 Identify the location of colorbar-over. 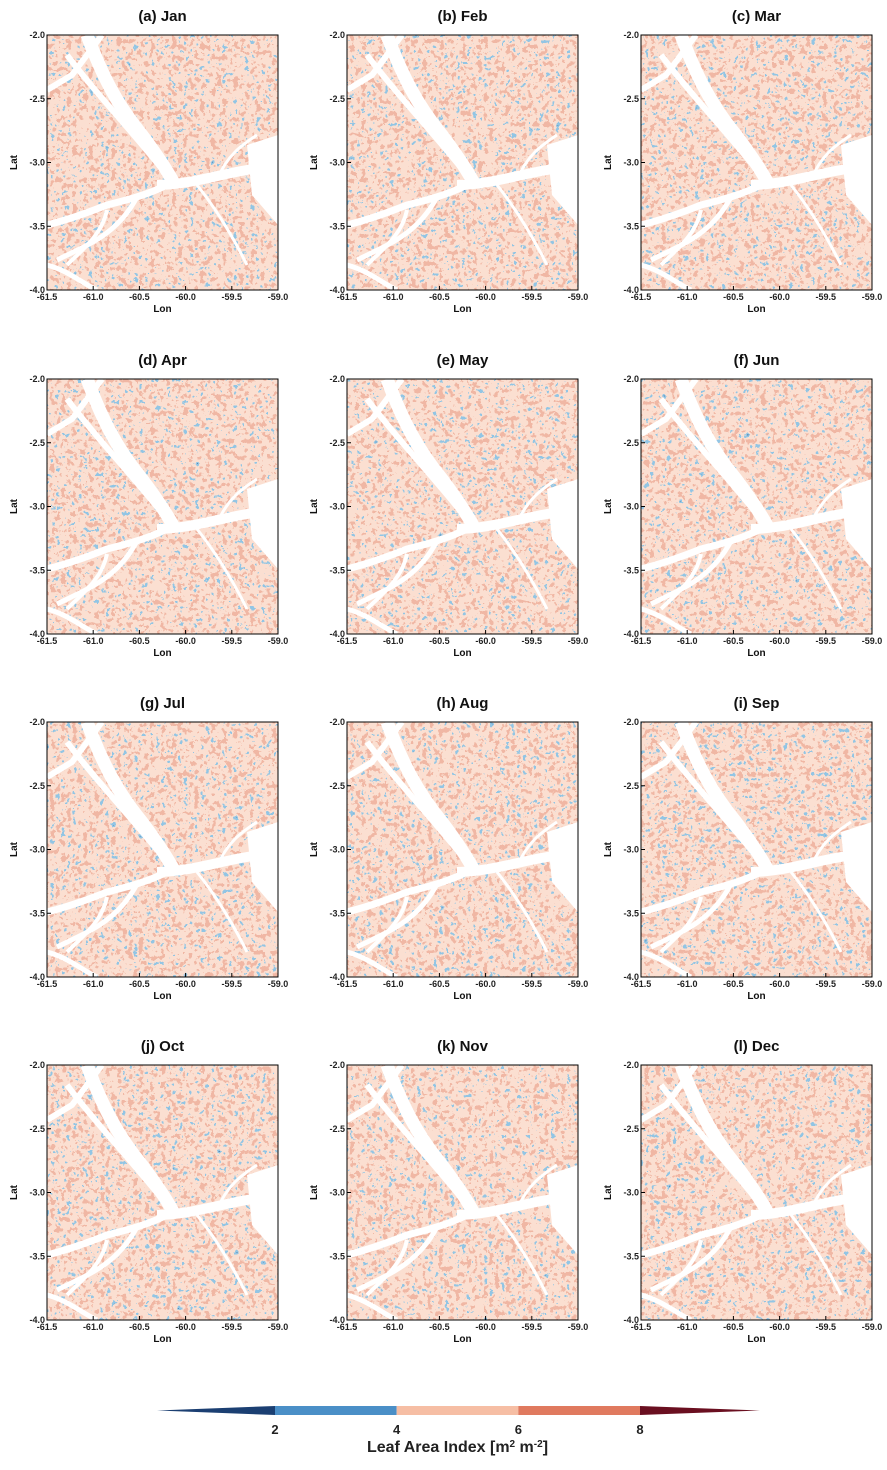
(700, 1410).